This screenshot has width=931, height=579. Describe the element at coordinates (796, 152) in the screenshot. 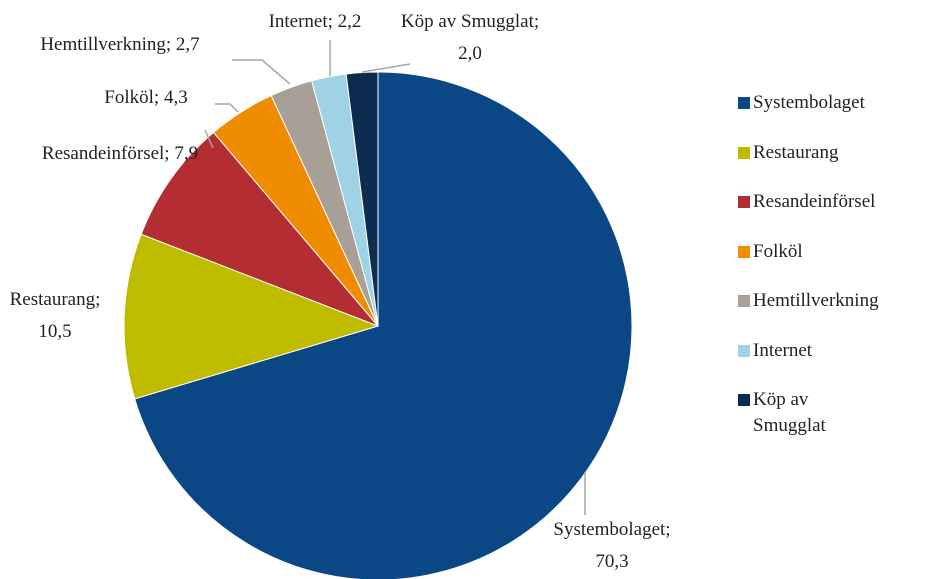

I see `legend-label: Restaurang` at that location.